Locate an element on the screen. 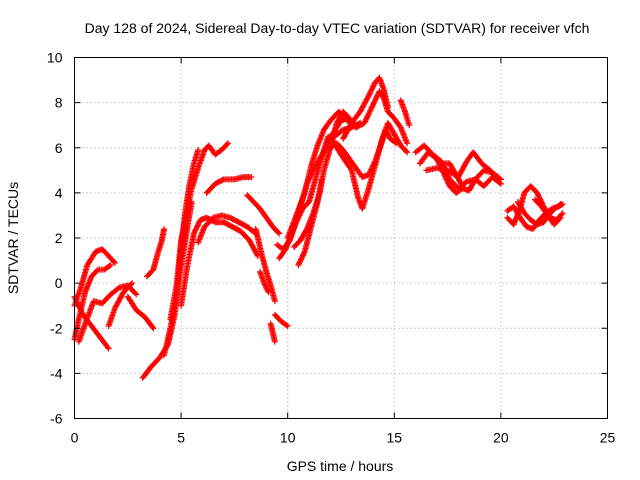 Image resolution: width=640 pixels, height=480 pixels. x-tick-label: 10 is located at coordinates (288, 438).